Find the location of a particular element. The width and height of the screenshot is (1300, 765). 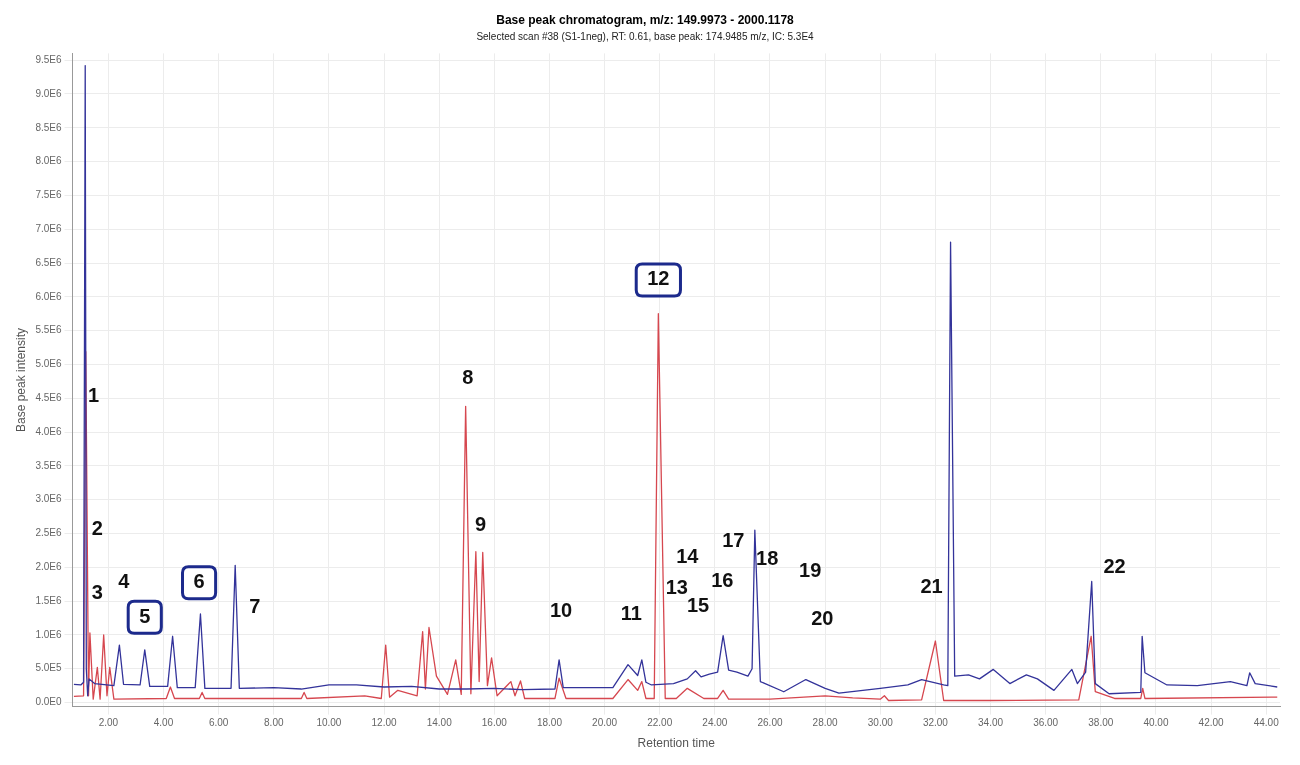

chart-subtitle: Selected scan #38 (S1-1neg), RT: 0.61, base peak: 174.9485 m/z, IC: 5.3E4 is located at coordinates (645, 37).